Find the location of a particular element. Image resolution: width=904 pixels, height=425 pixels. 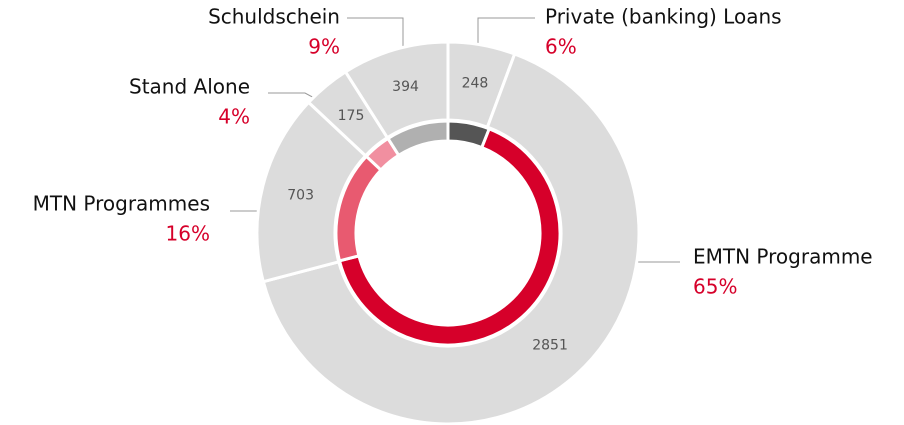

percent-label: 9% is located at coordinates (324, 47).